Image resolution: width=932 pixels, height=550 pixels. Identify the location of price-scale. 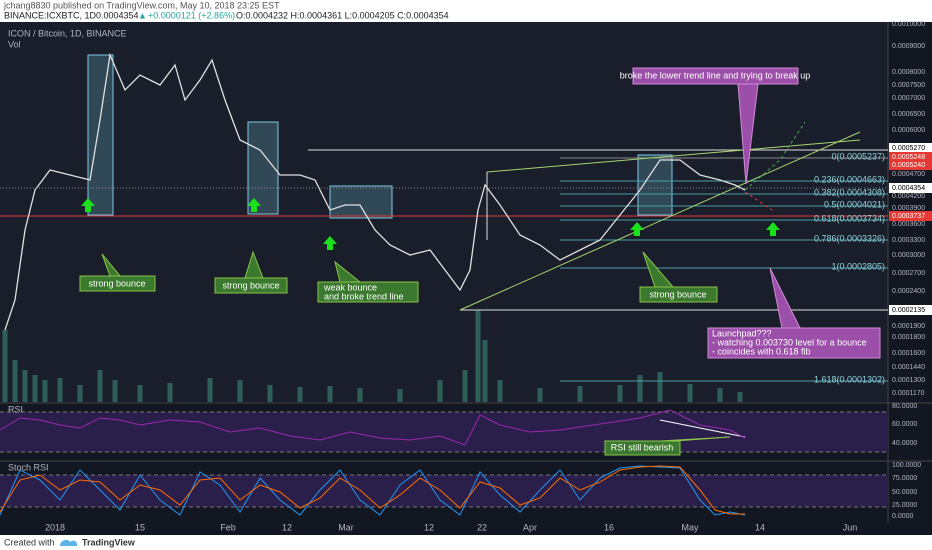
(910, 278).